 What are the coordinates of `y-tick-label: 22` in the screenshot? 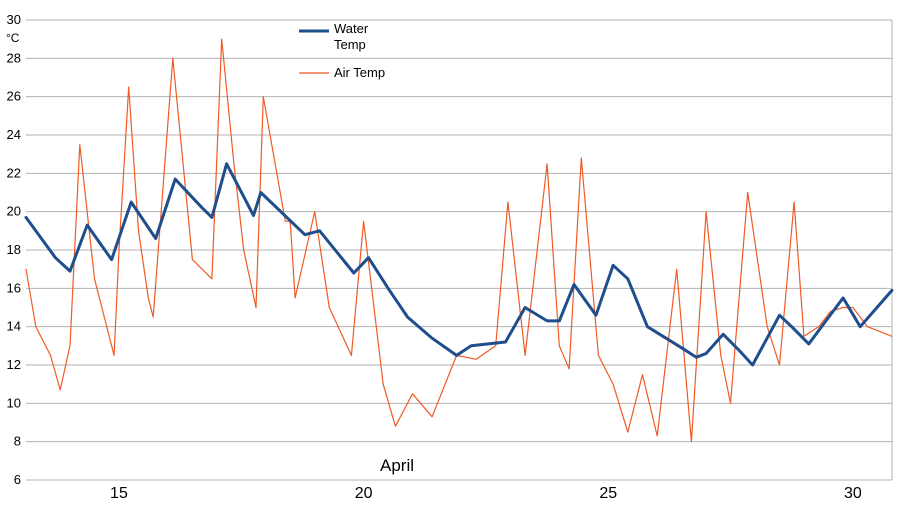 It's located at (14, 172).